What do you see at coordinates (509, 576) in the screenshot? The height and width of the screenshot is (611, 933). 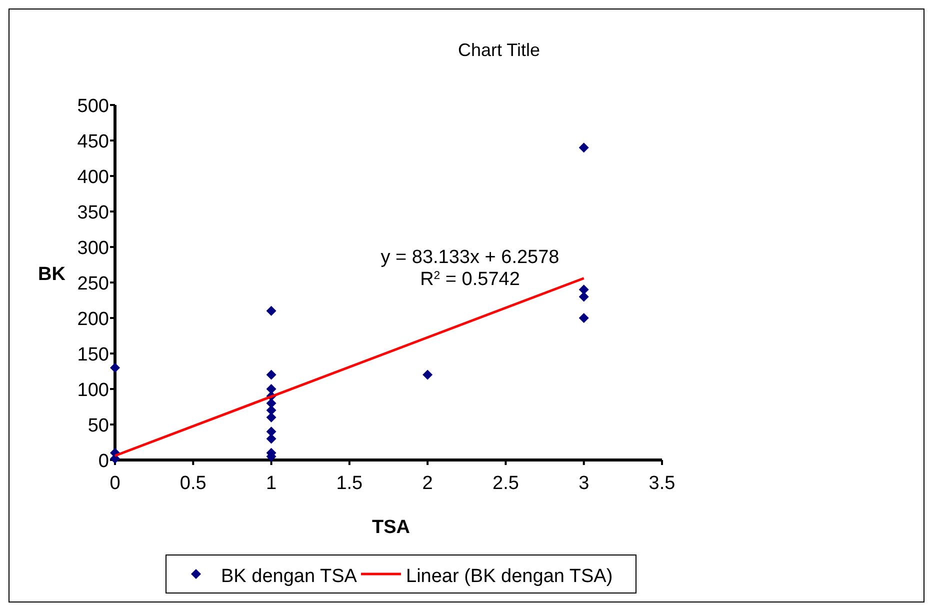 I see `legend-label: Linear (BK dengan TSA)` at bounding box center [509, 576].